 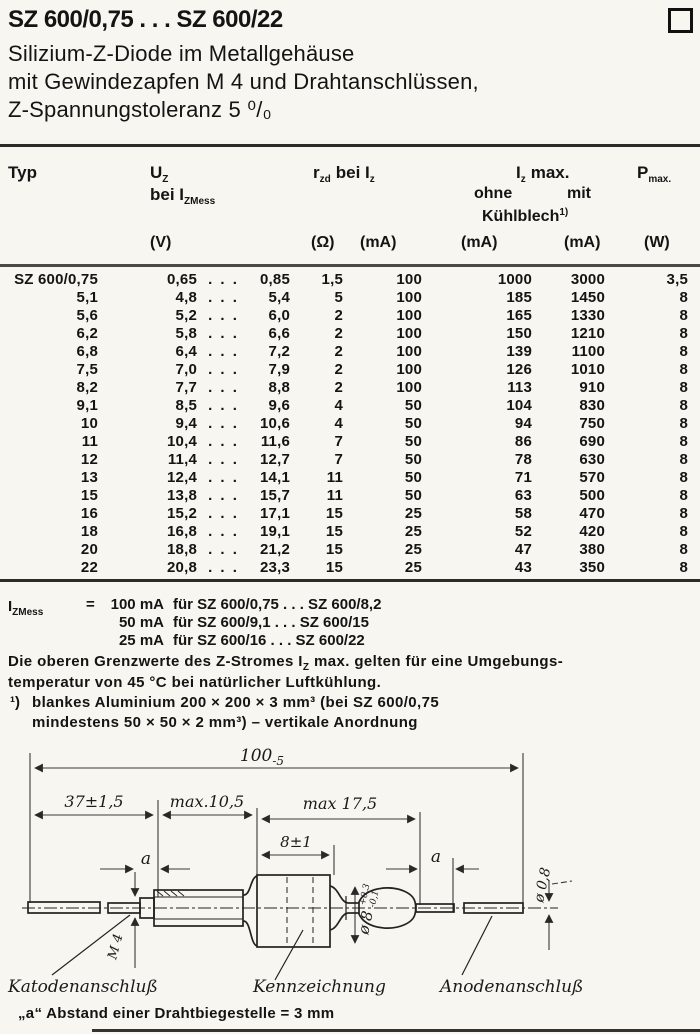 I want to click on cell-izmax-ohne: 165, so click(x=519, y=315).